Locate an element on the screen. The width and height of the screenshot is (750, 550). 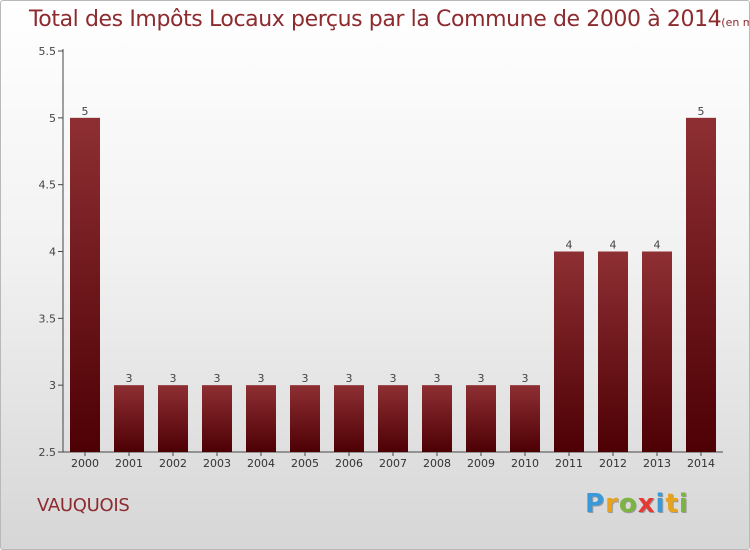
chart-unit: (en milliers d'€) is located at coordinates (735, 22).